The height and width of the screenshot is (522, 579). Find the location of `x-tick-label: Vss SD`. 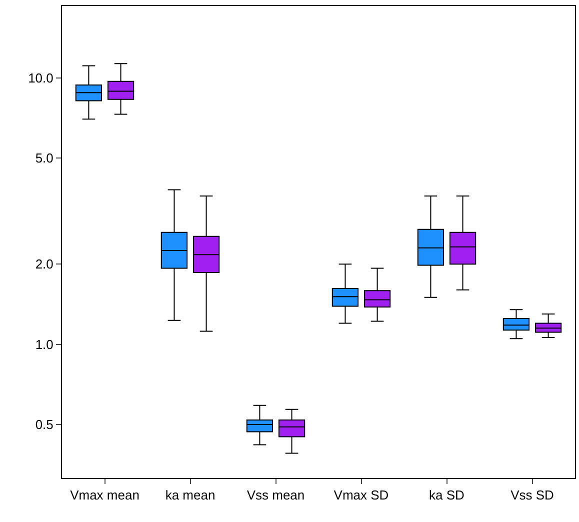

x-tick-label: Vss SD is located at coordinates (532, 495).